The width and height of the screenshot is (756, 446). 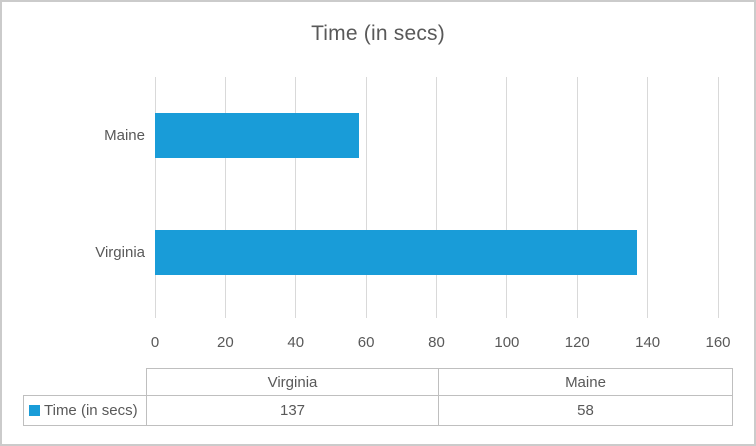 What do you see at coordinates (257, 135) in the screenshot?
I see `bar-maine` at bounding box center [257, 135].